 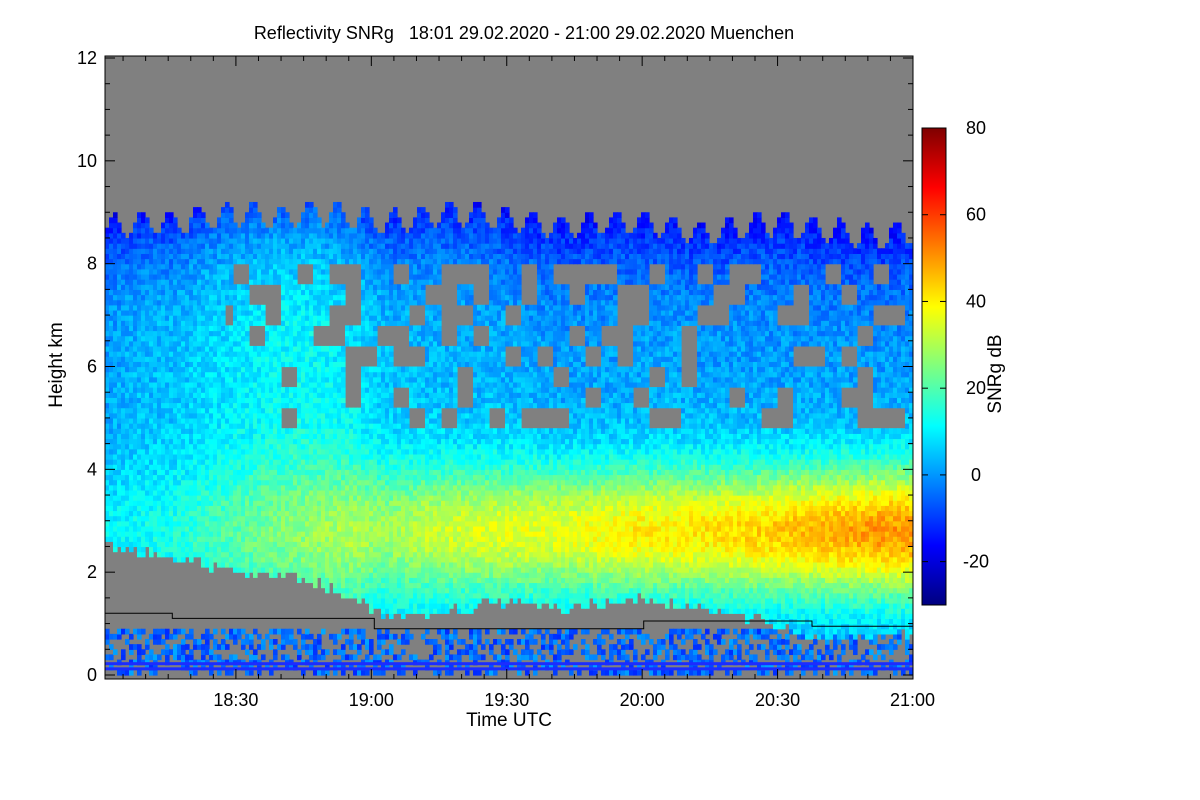 I want to click on heatmap-cell-1905, so click(x=215, y=426).